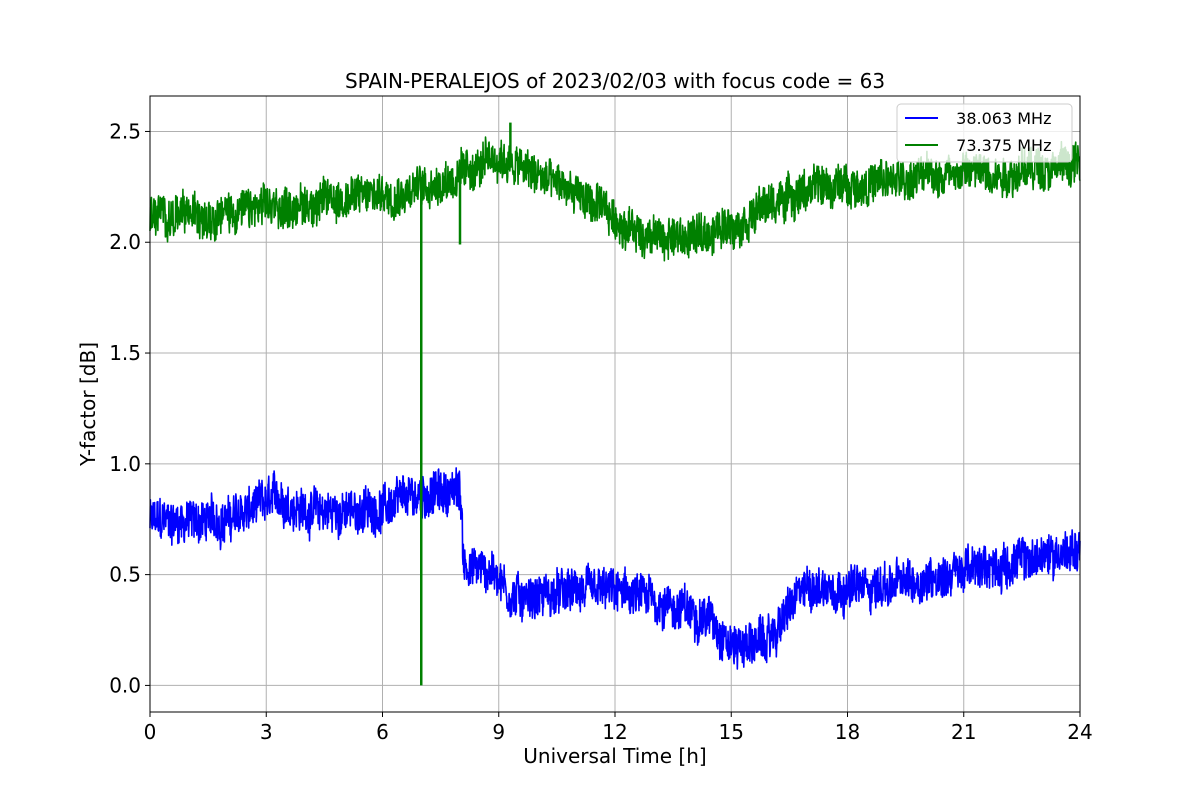  Describe the element at coordinates (382, 732) in the screenshot. I see `x-tick-label: 6` at that location.